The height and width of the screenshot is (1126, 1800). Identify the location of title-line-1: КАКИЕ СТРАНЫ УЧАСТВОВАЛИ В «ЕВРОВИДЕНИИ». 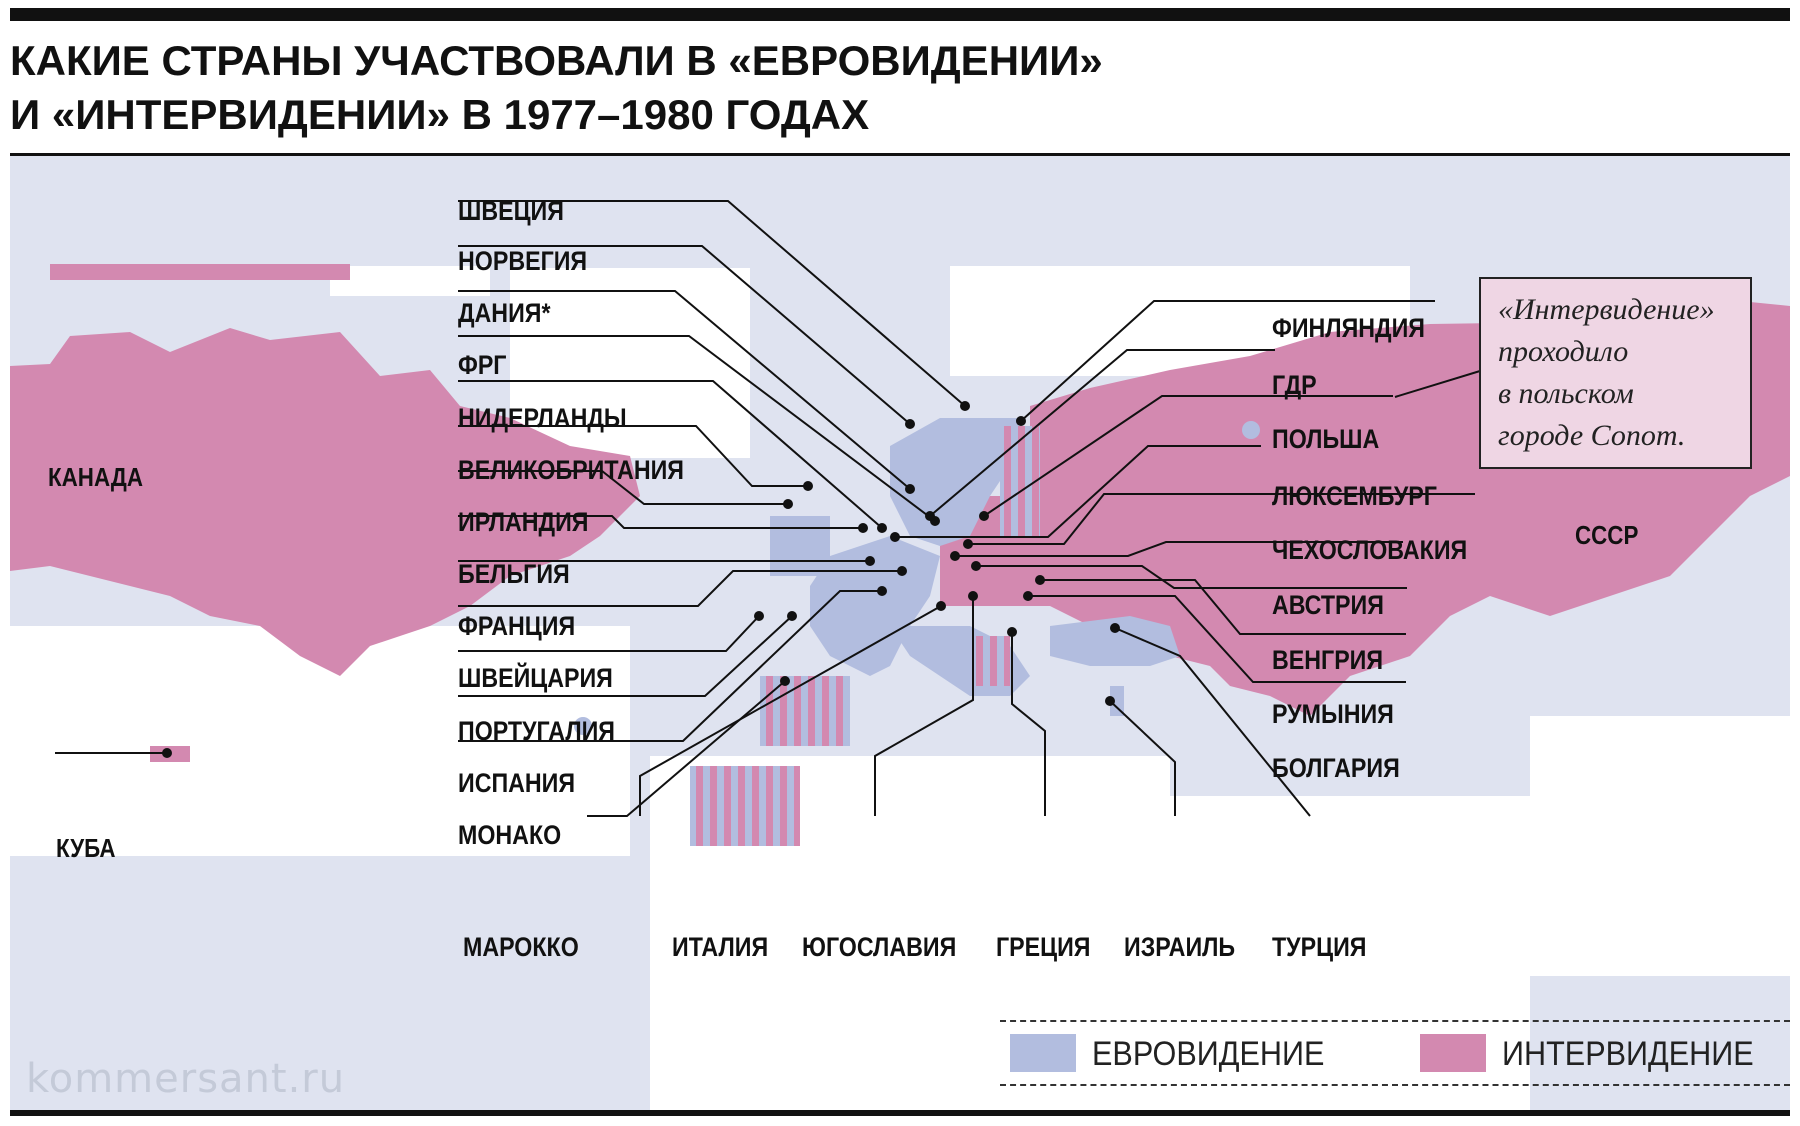
(556, 60).